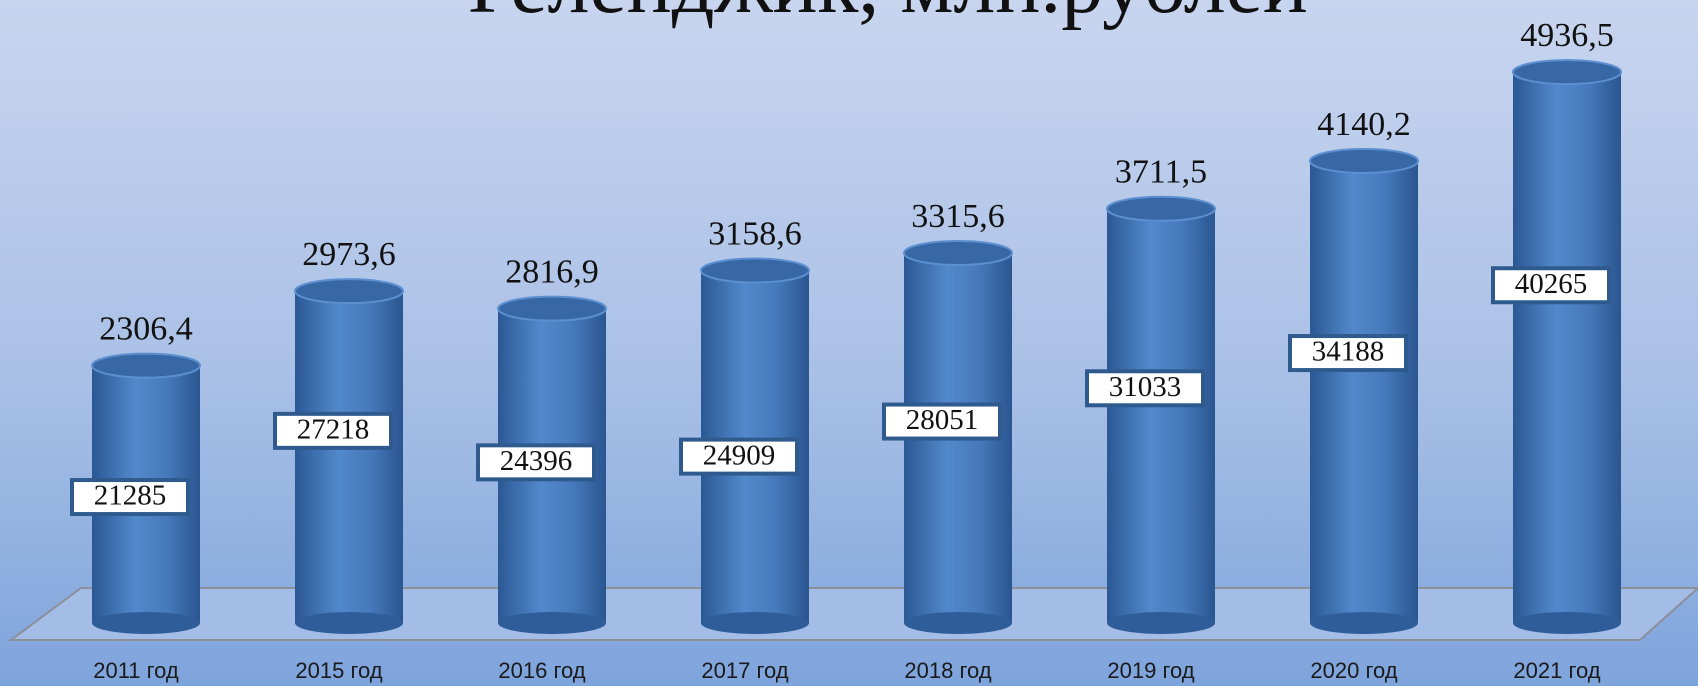 This screenshot has height=686, width=1698. I want to click on value-label: 2816,9, so click(552, 271).